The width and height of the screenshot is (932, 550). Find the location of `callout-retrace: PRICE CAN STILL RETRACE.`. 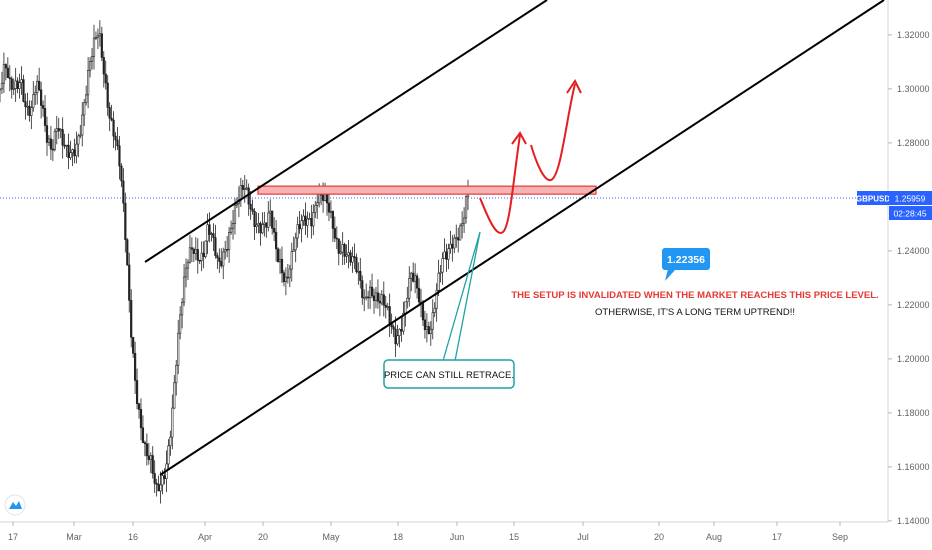

callout-retrace: PRICE CAN STILL RETRACE. is located at coordinates (449, 374).